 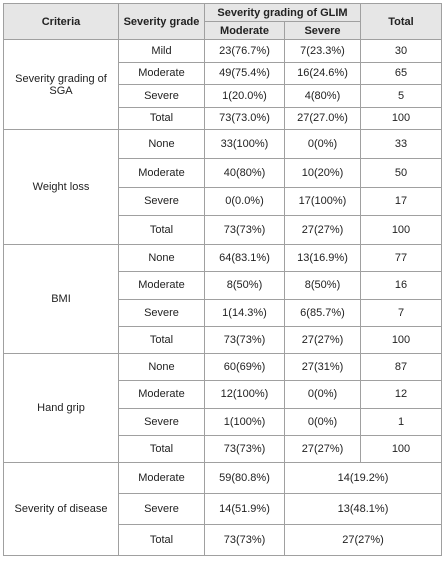 What do you see at coordinates (244, 51) in the screenshot?
I see `value-cell: 23(76.7%)` at bounding box center [244, 51].